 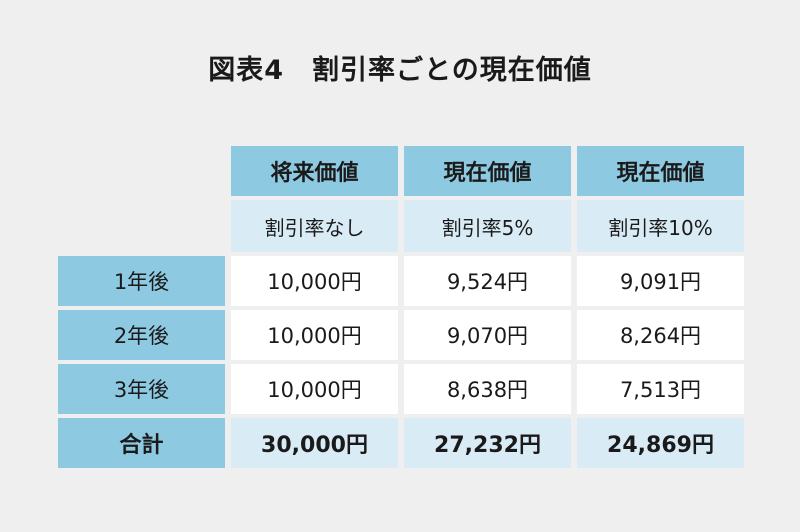 I want to click on table-cell: 9,524円, so click(x=487, y=281).